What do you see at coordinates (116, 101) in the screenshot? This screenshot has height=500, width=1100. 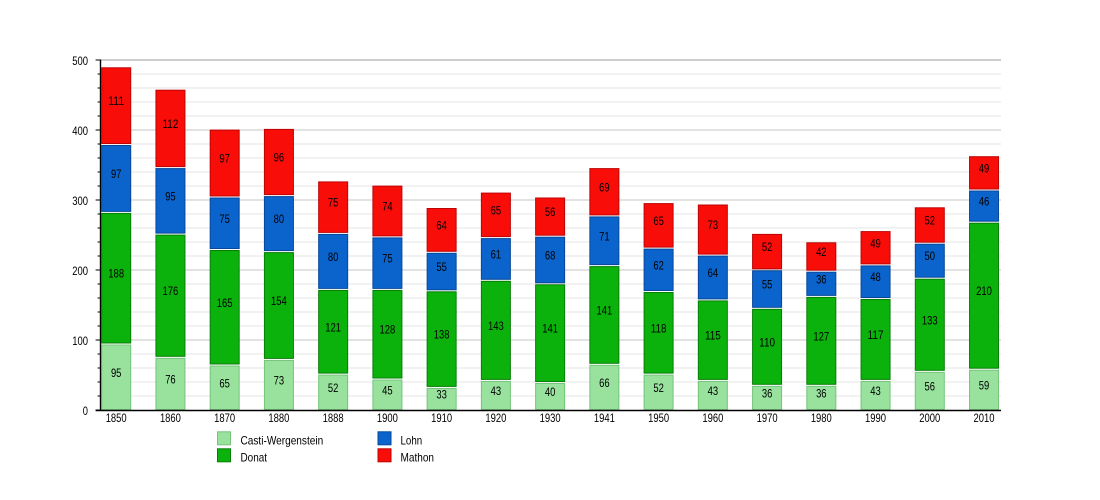 I see `svg-text: 111` at bounding box center [116, 101].